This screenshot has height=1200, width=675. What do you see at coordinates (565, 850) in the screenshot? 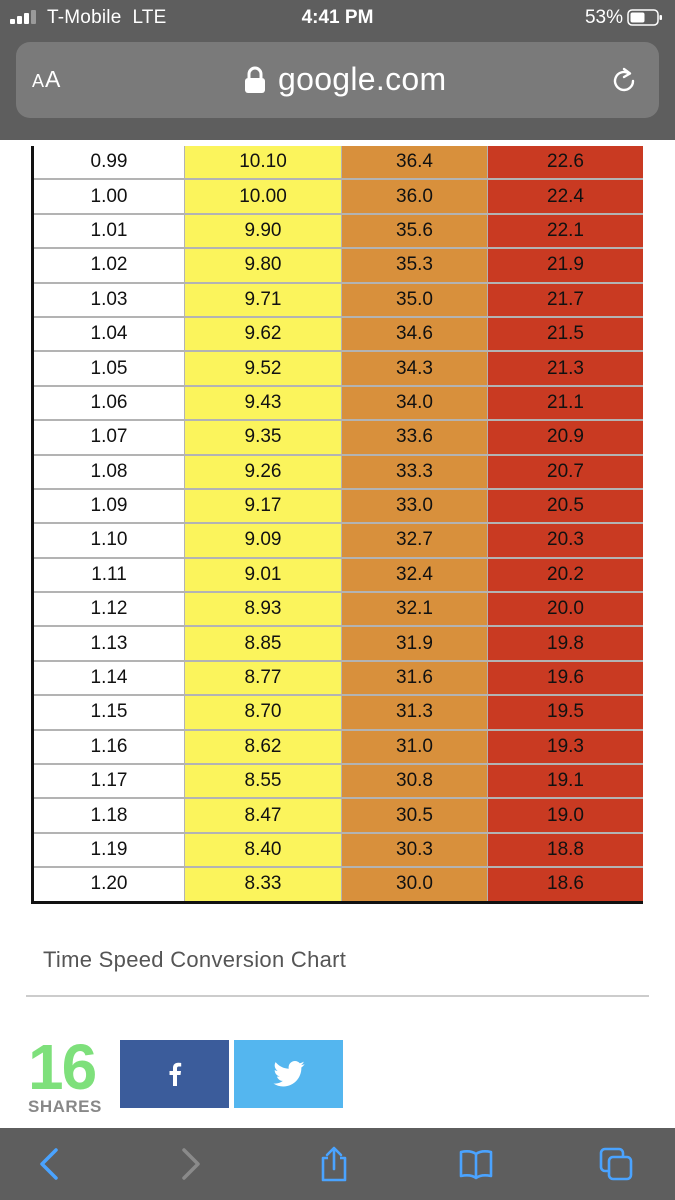
I see `table-cell: 18.8` at bounding box center [565, 850].